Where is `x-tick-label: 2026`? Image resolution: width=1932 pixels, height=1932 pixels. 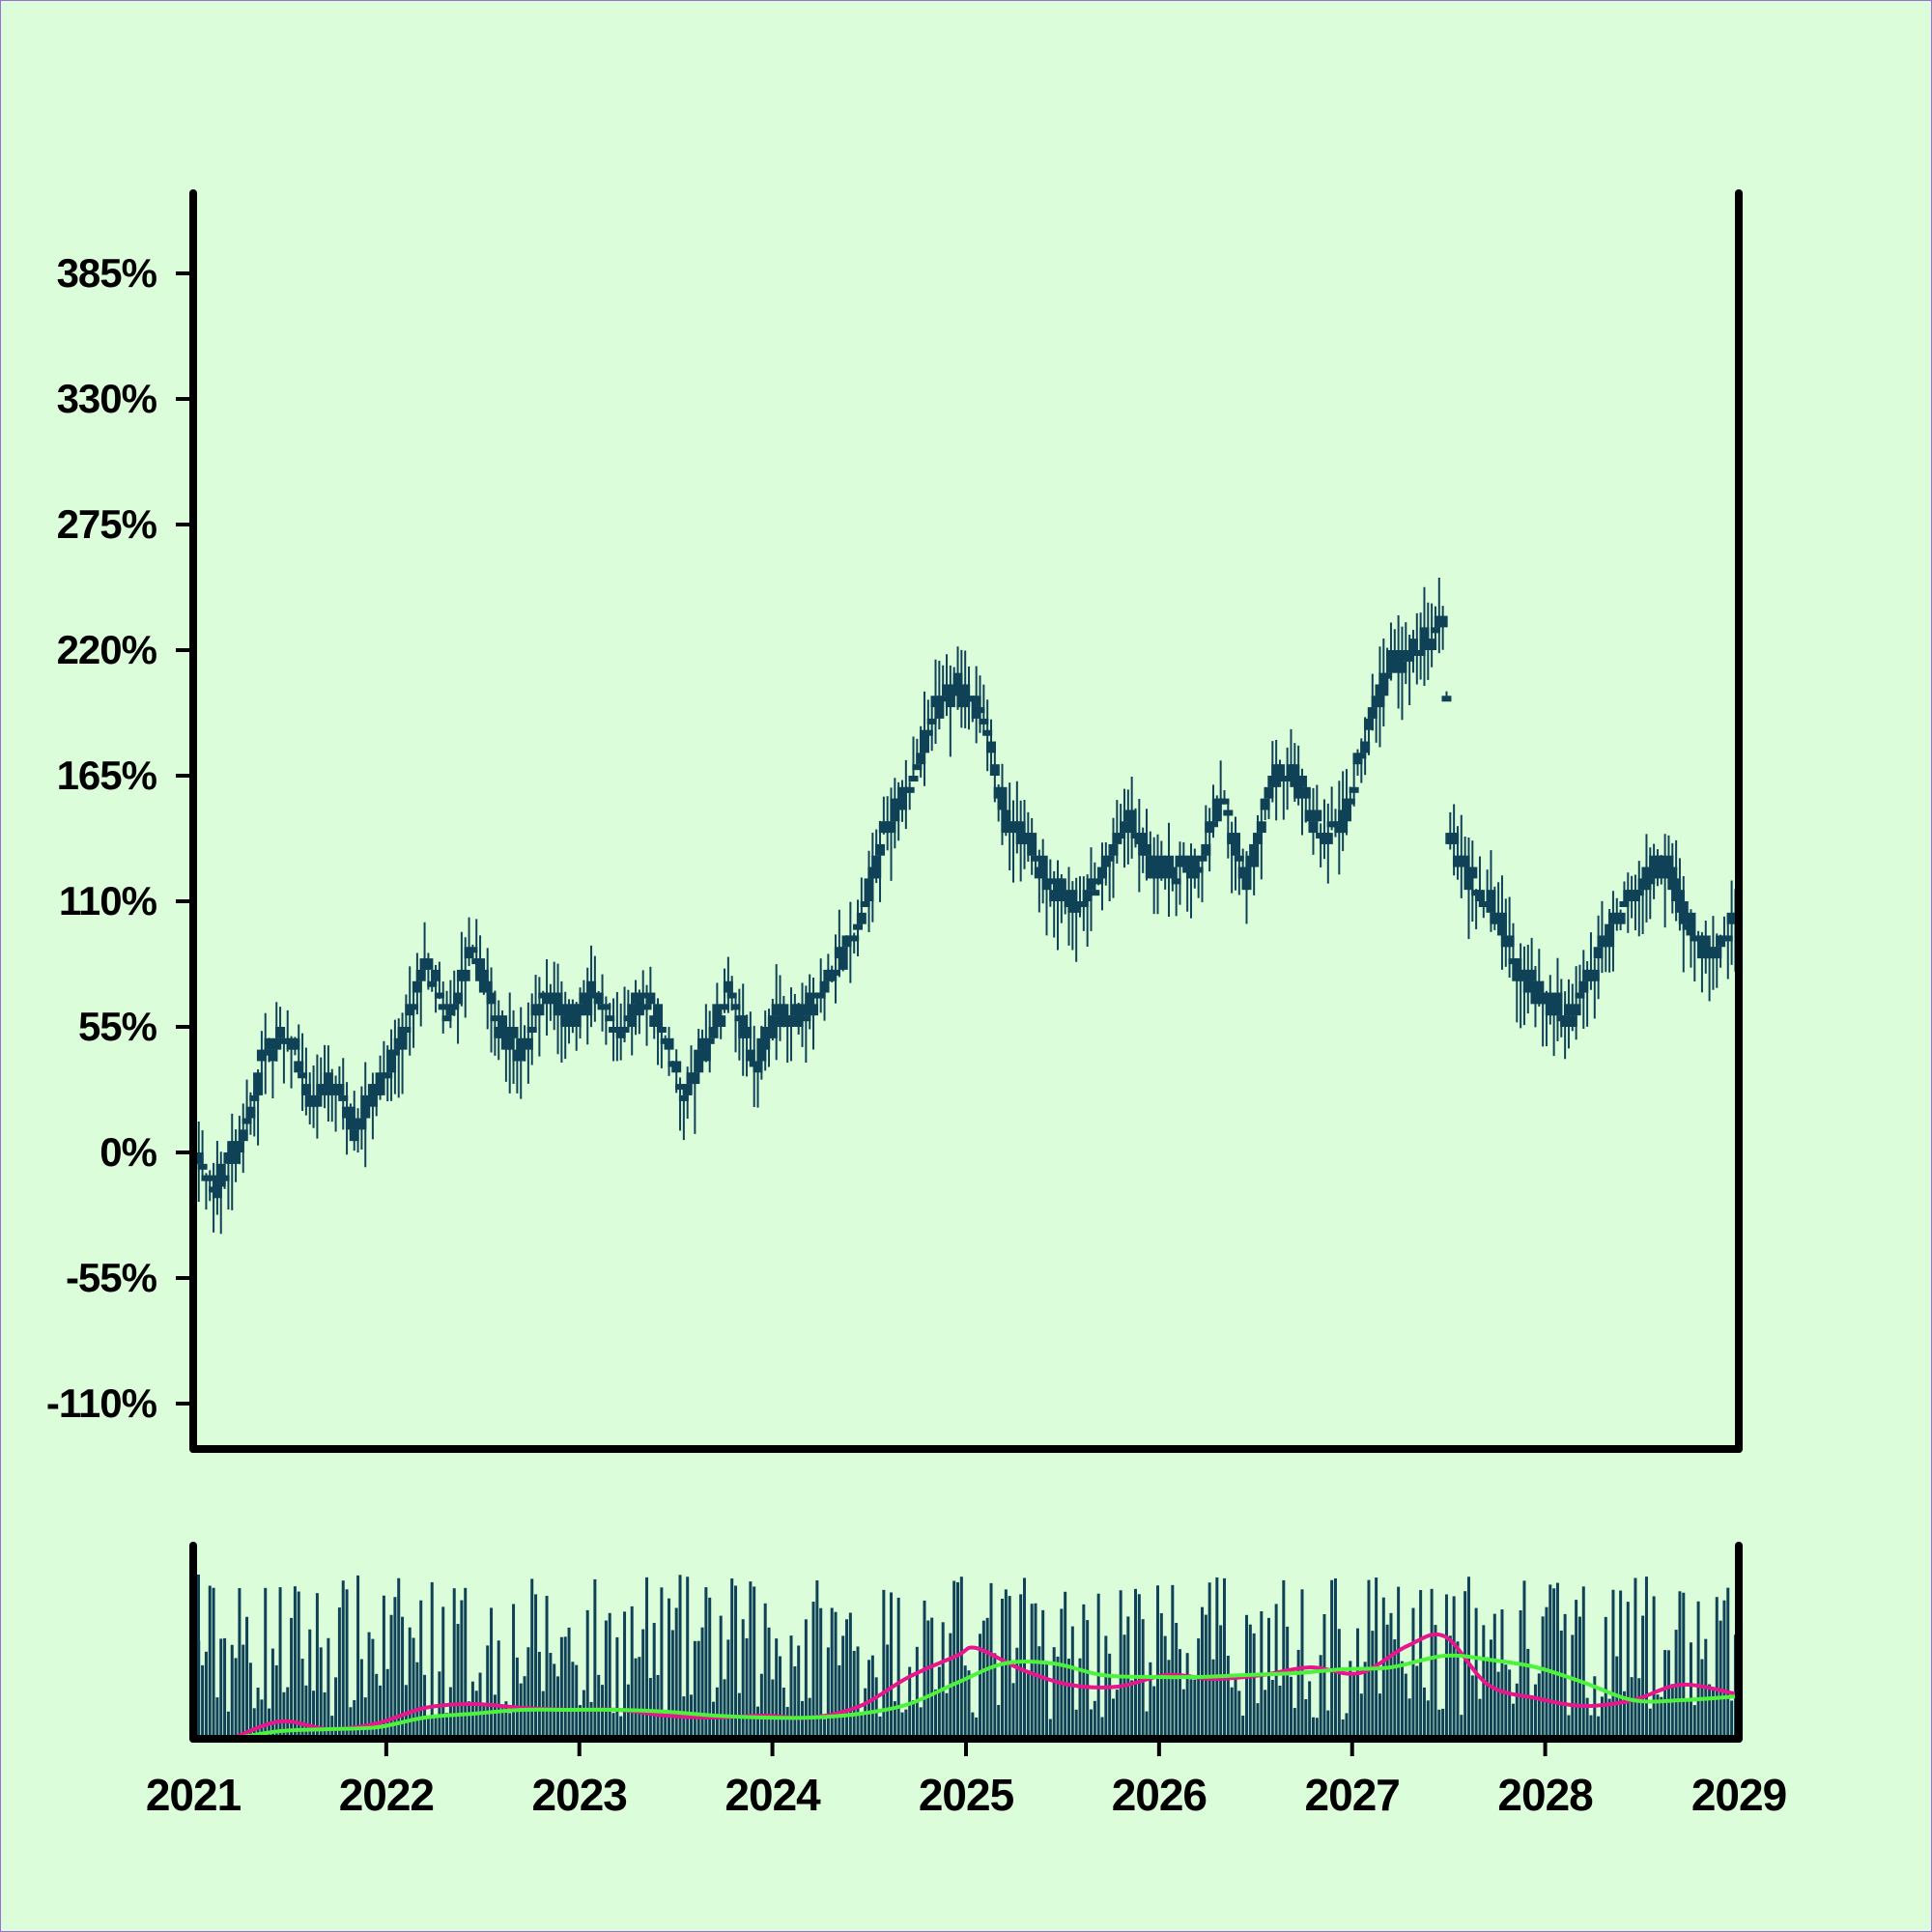
x-tick-label: 2026 is located at coordinates (1159, 1795).